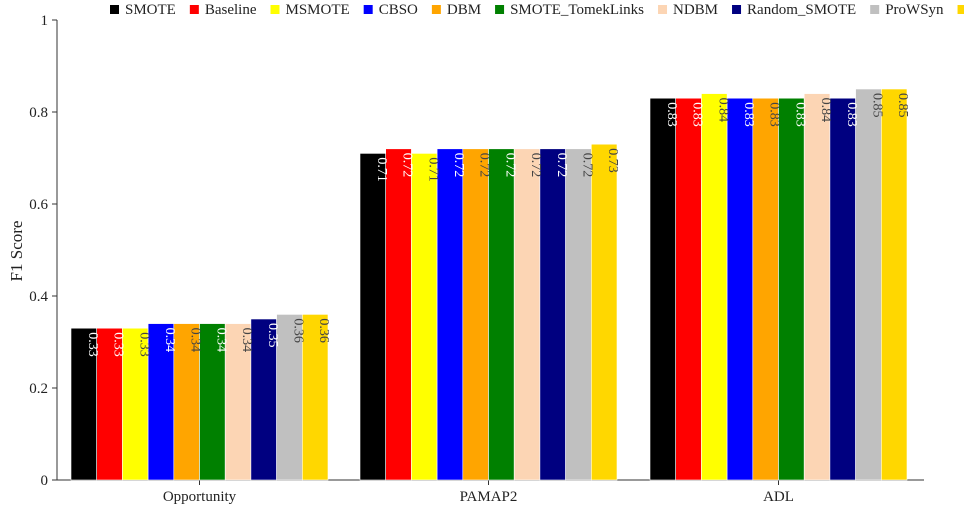 Image resolution: width=964 pixels, height=511 pixels. I want to click on y-tick-label: 0.6, so click(38, 205).